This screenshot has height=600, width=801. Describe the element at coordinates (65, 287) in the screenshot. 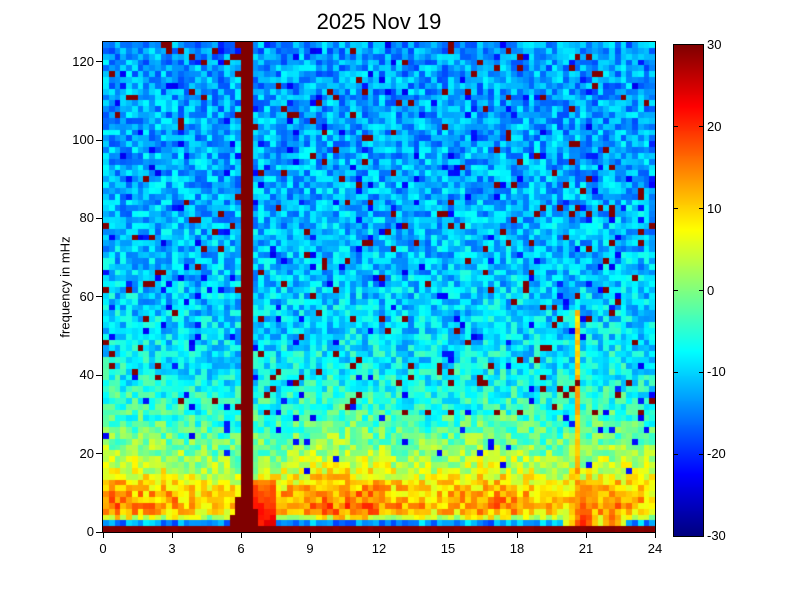

I see `y-axis-label: frequency in mHz` at that location.